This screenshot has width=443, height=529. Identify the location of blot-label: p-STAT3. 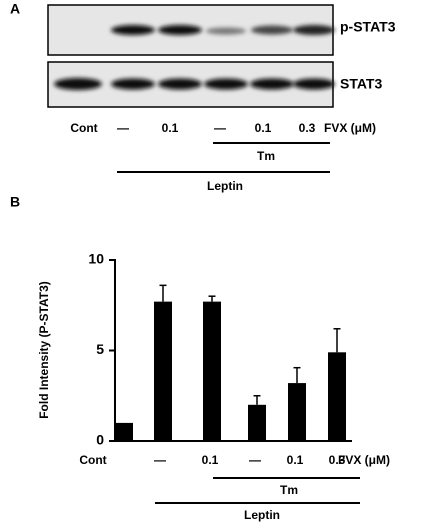
(368, 27).